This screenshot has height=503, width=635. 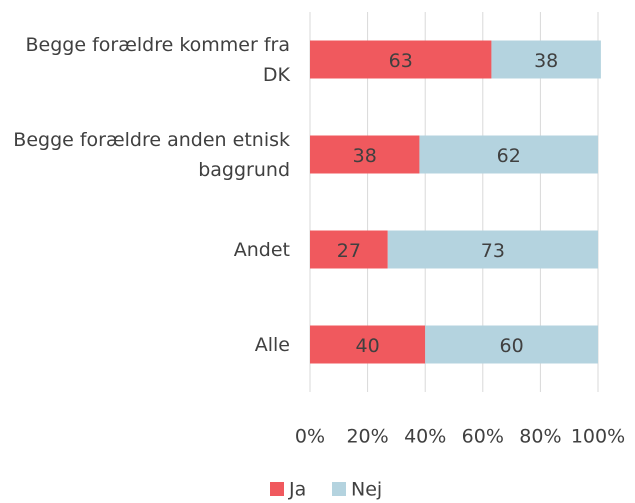 I want to click on y-tick-label: Alle, so click(x=272, y=344).